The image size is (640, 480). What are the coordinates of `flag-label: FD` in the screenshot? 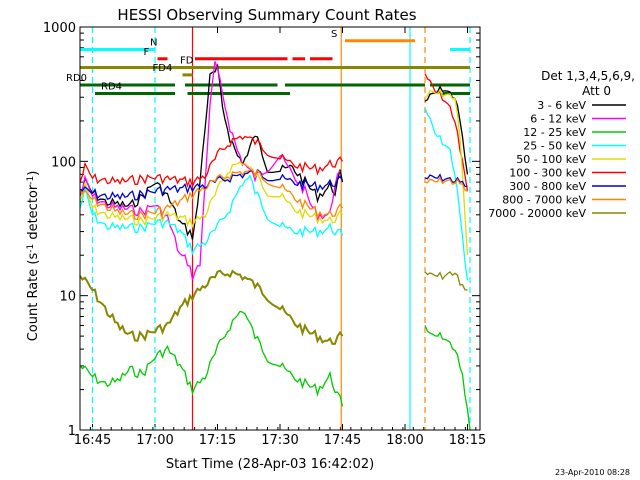 It's located at (187, 60).